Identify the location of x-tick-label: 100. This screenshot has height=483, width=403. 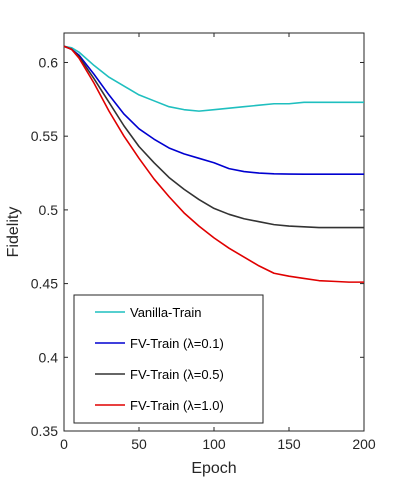
(214, 444).